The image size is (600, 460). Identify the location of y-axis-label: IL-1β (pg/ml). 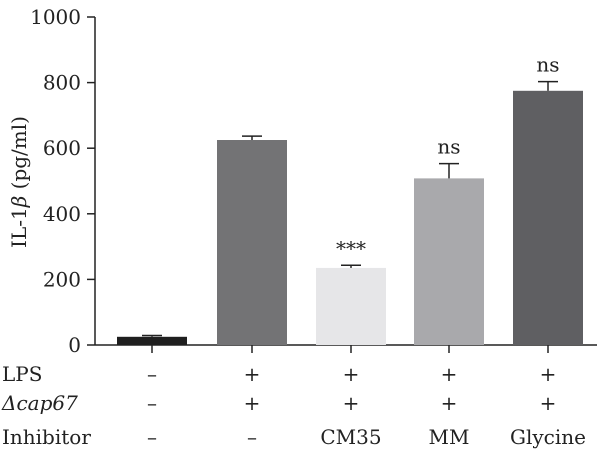
(19, 182).